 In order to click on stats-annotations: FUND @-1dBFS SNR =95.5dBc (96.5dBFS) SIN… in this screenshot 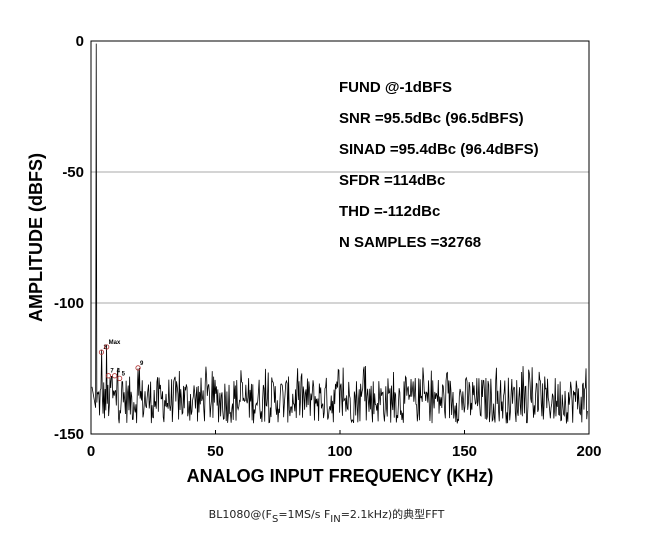, I will do `click(439, 165)`.